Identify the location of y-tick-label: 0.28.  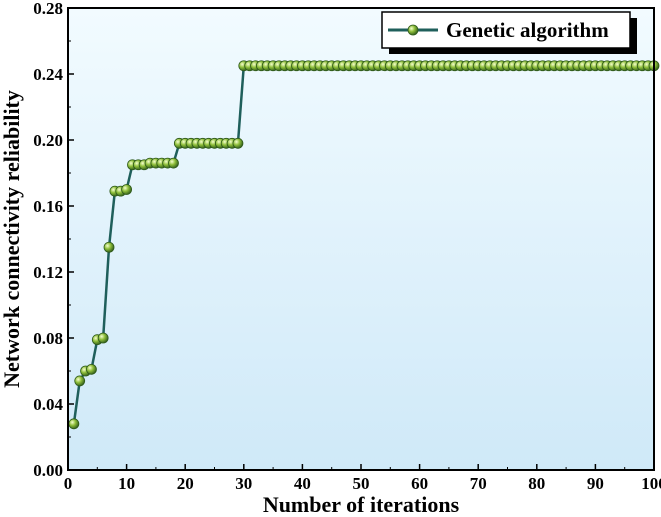
(48, 9).